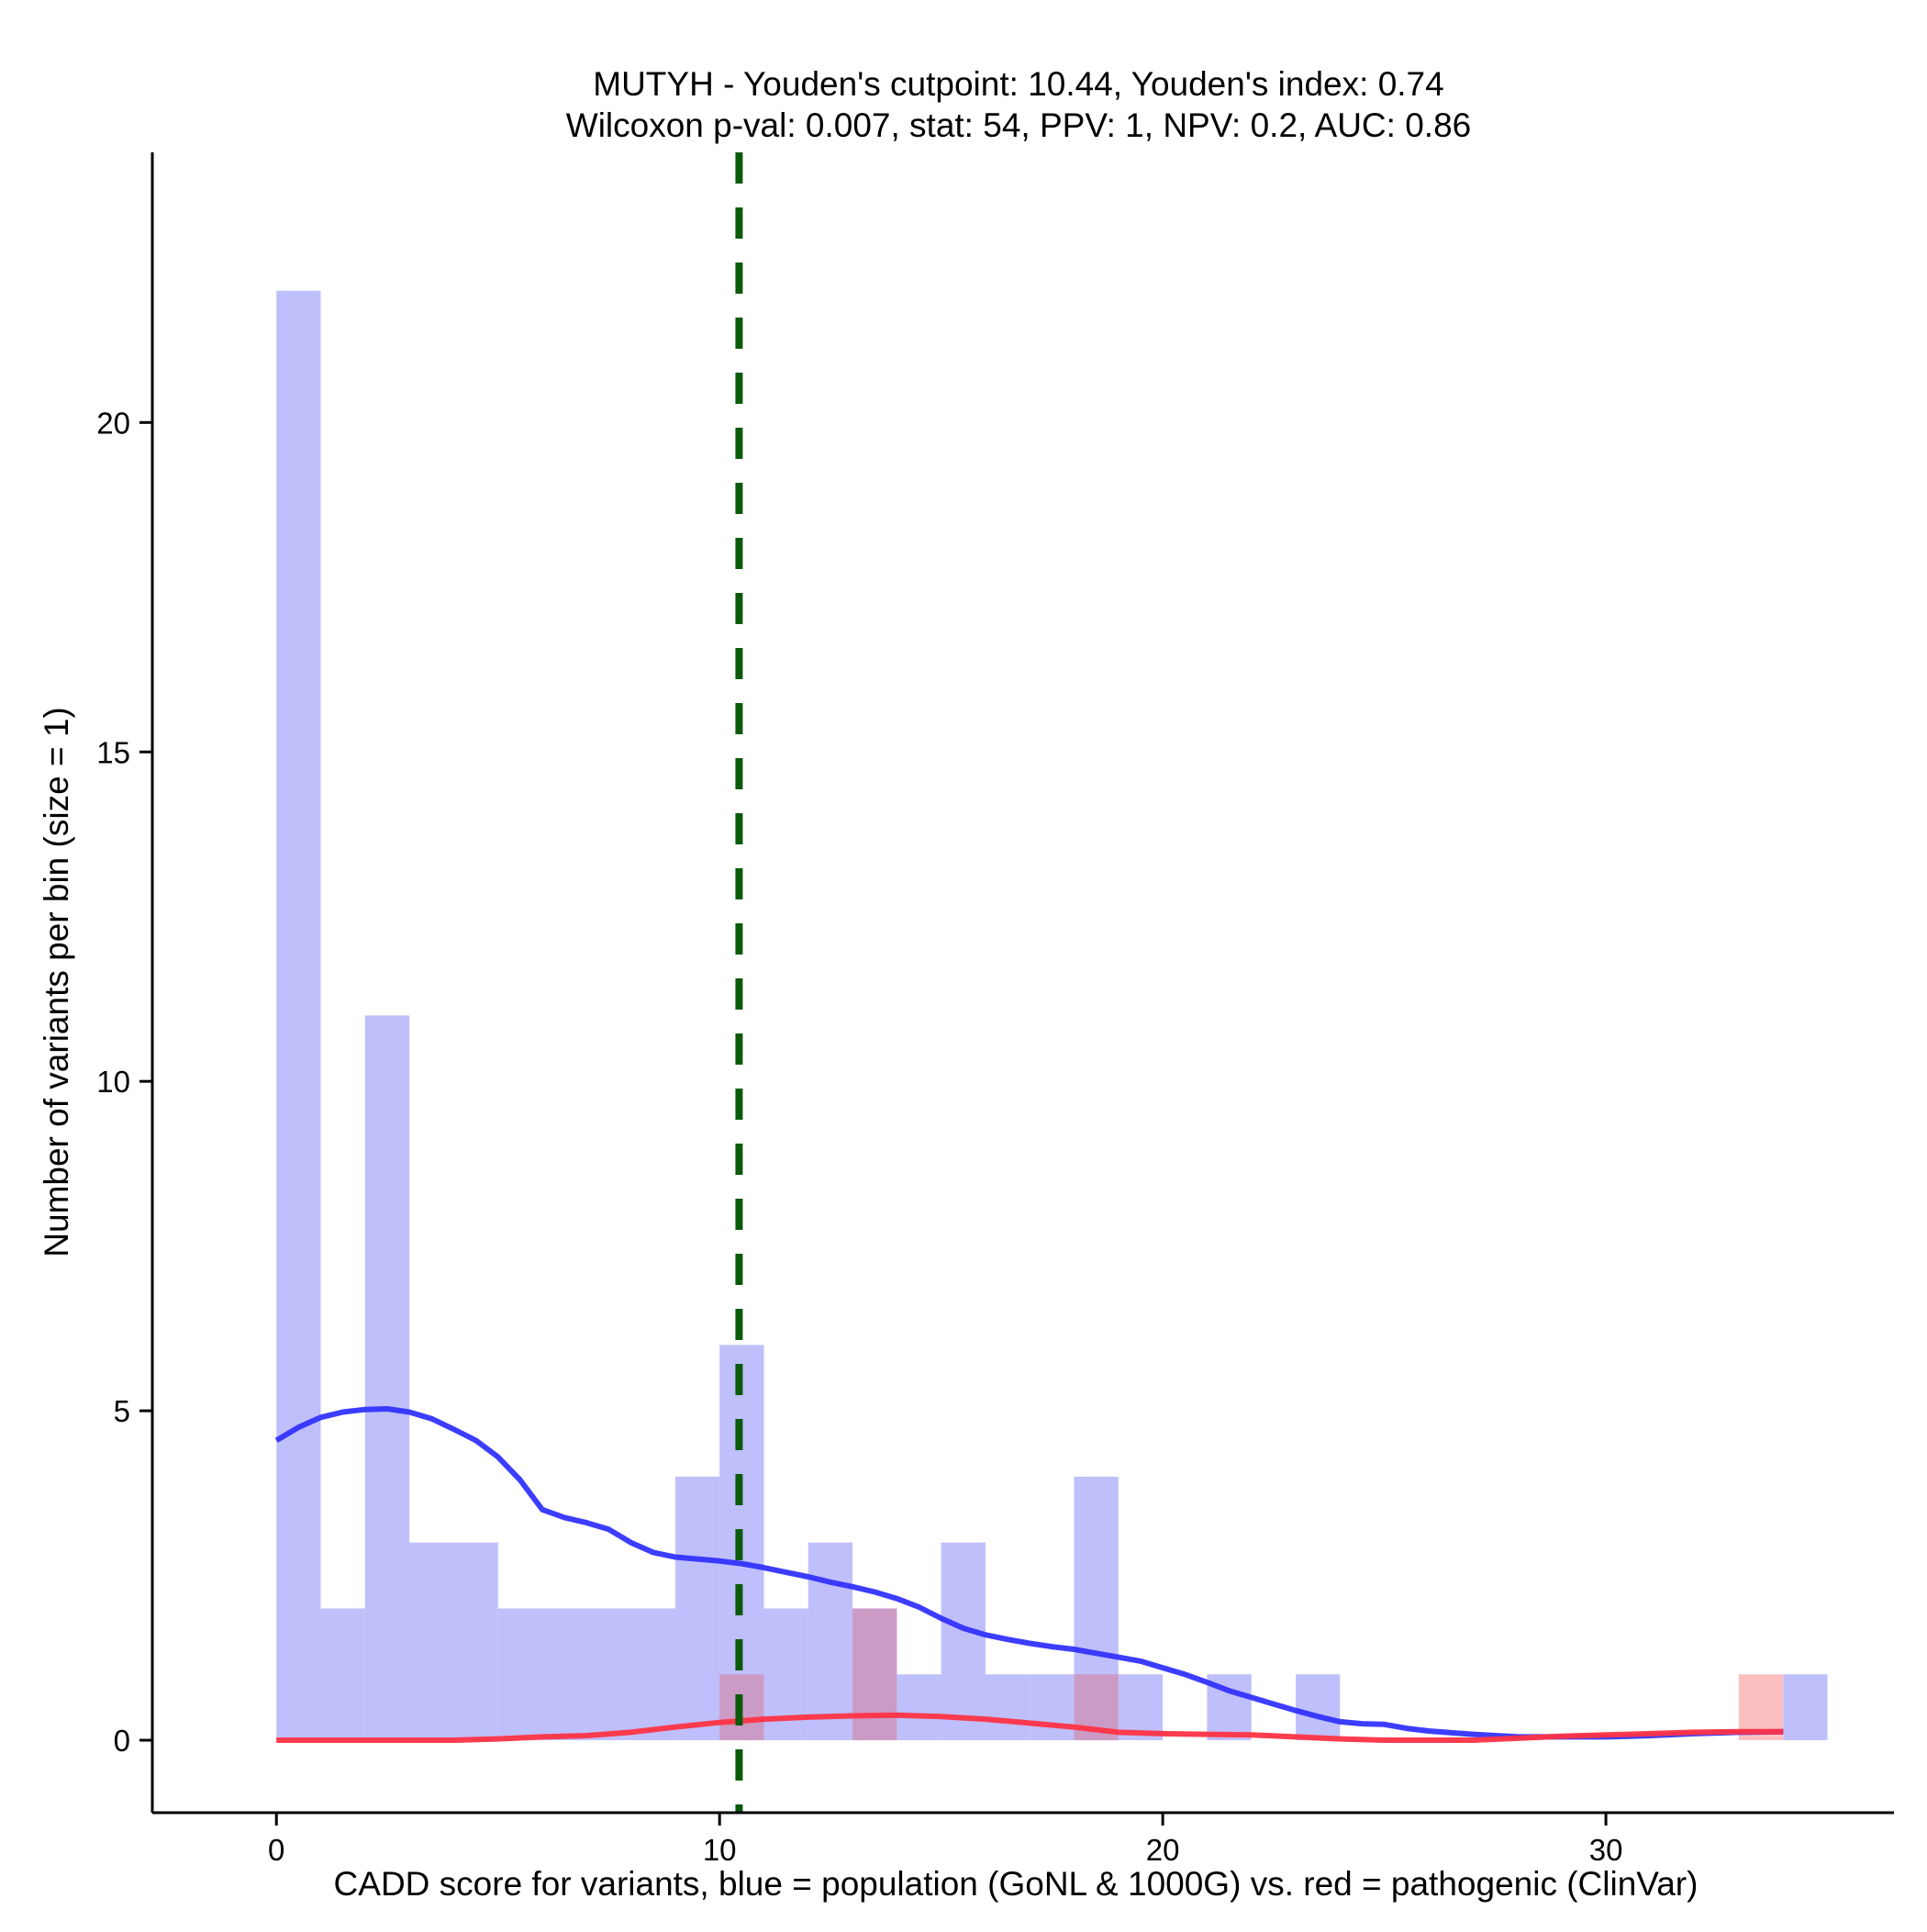  I want to click on y-tick-label: 20, so click(113, 423).